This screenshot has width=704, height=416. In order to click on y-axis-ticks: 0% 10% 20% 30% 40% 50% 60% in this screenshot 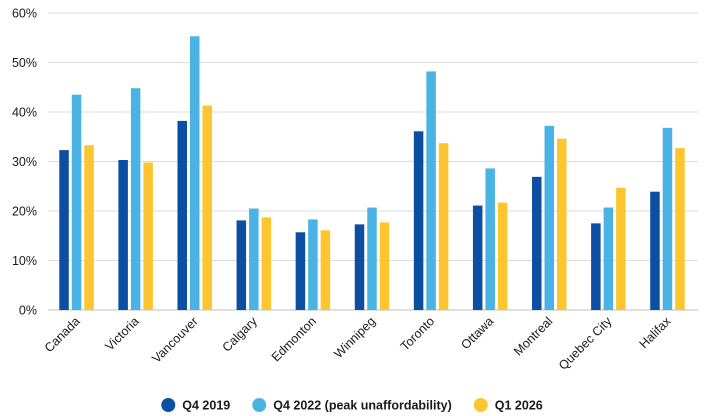, I will do `click(24, 162)`.